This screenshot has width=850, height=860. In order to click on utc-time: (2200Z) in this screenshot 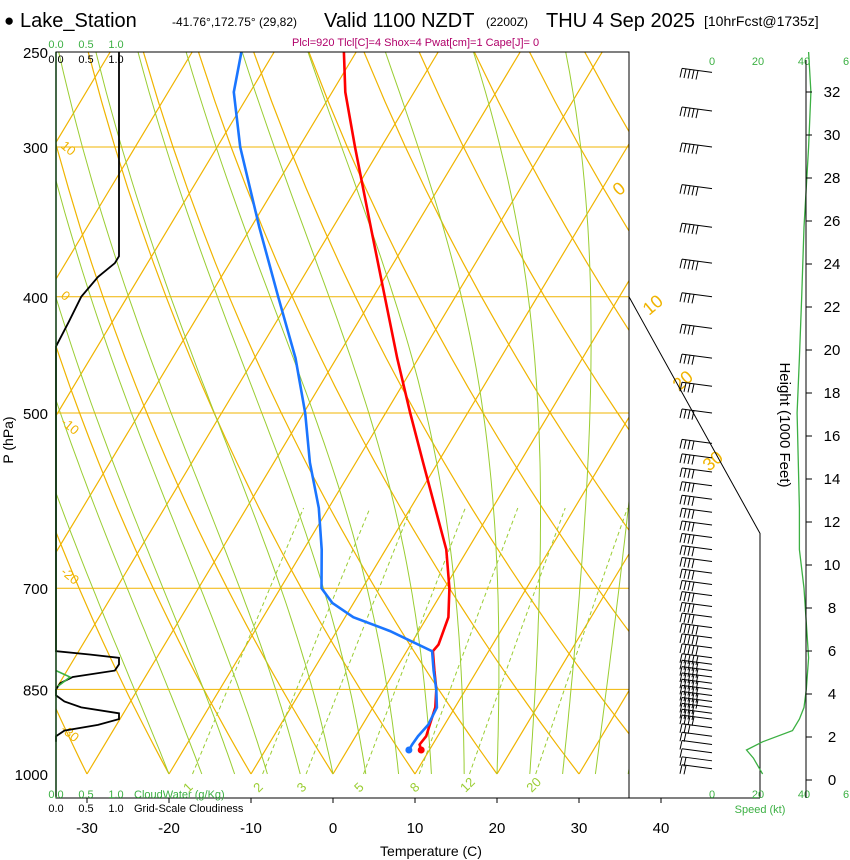, I will do `click(507, 22)`.